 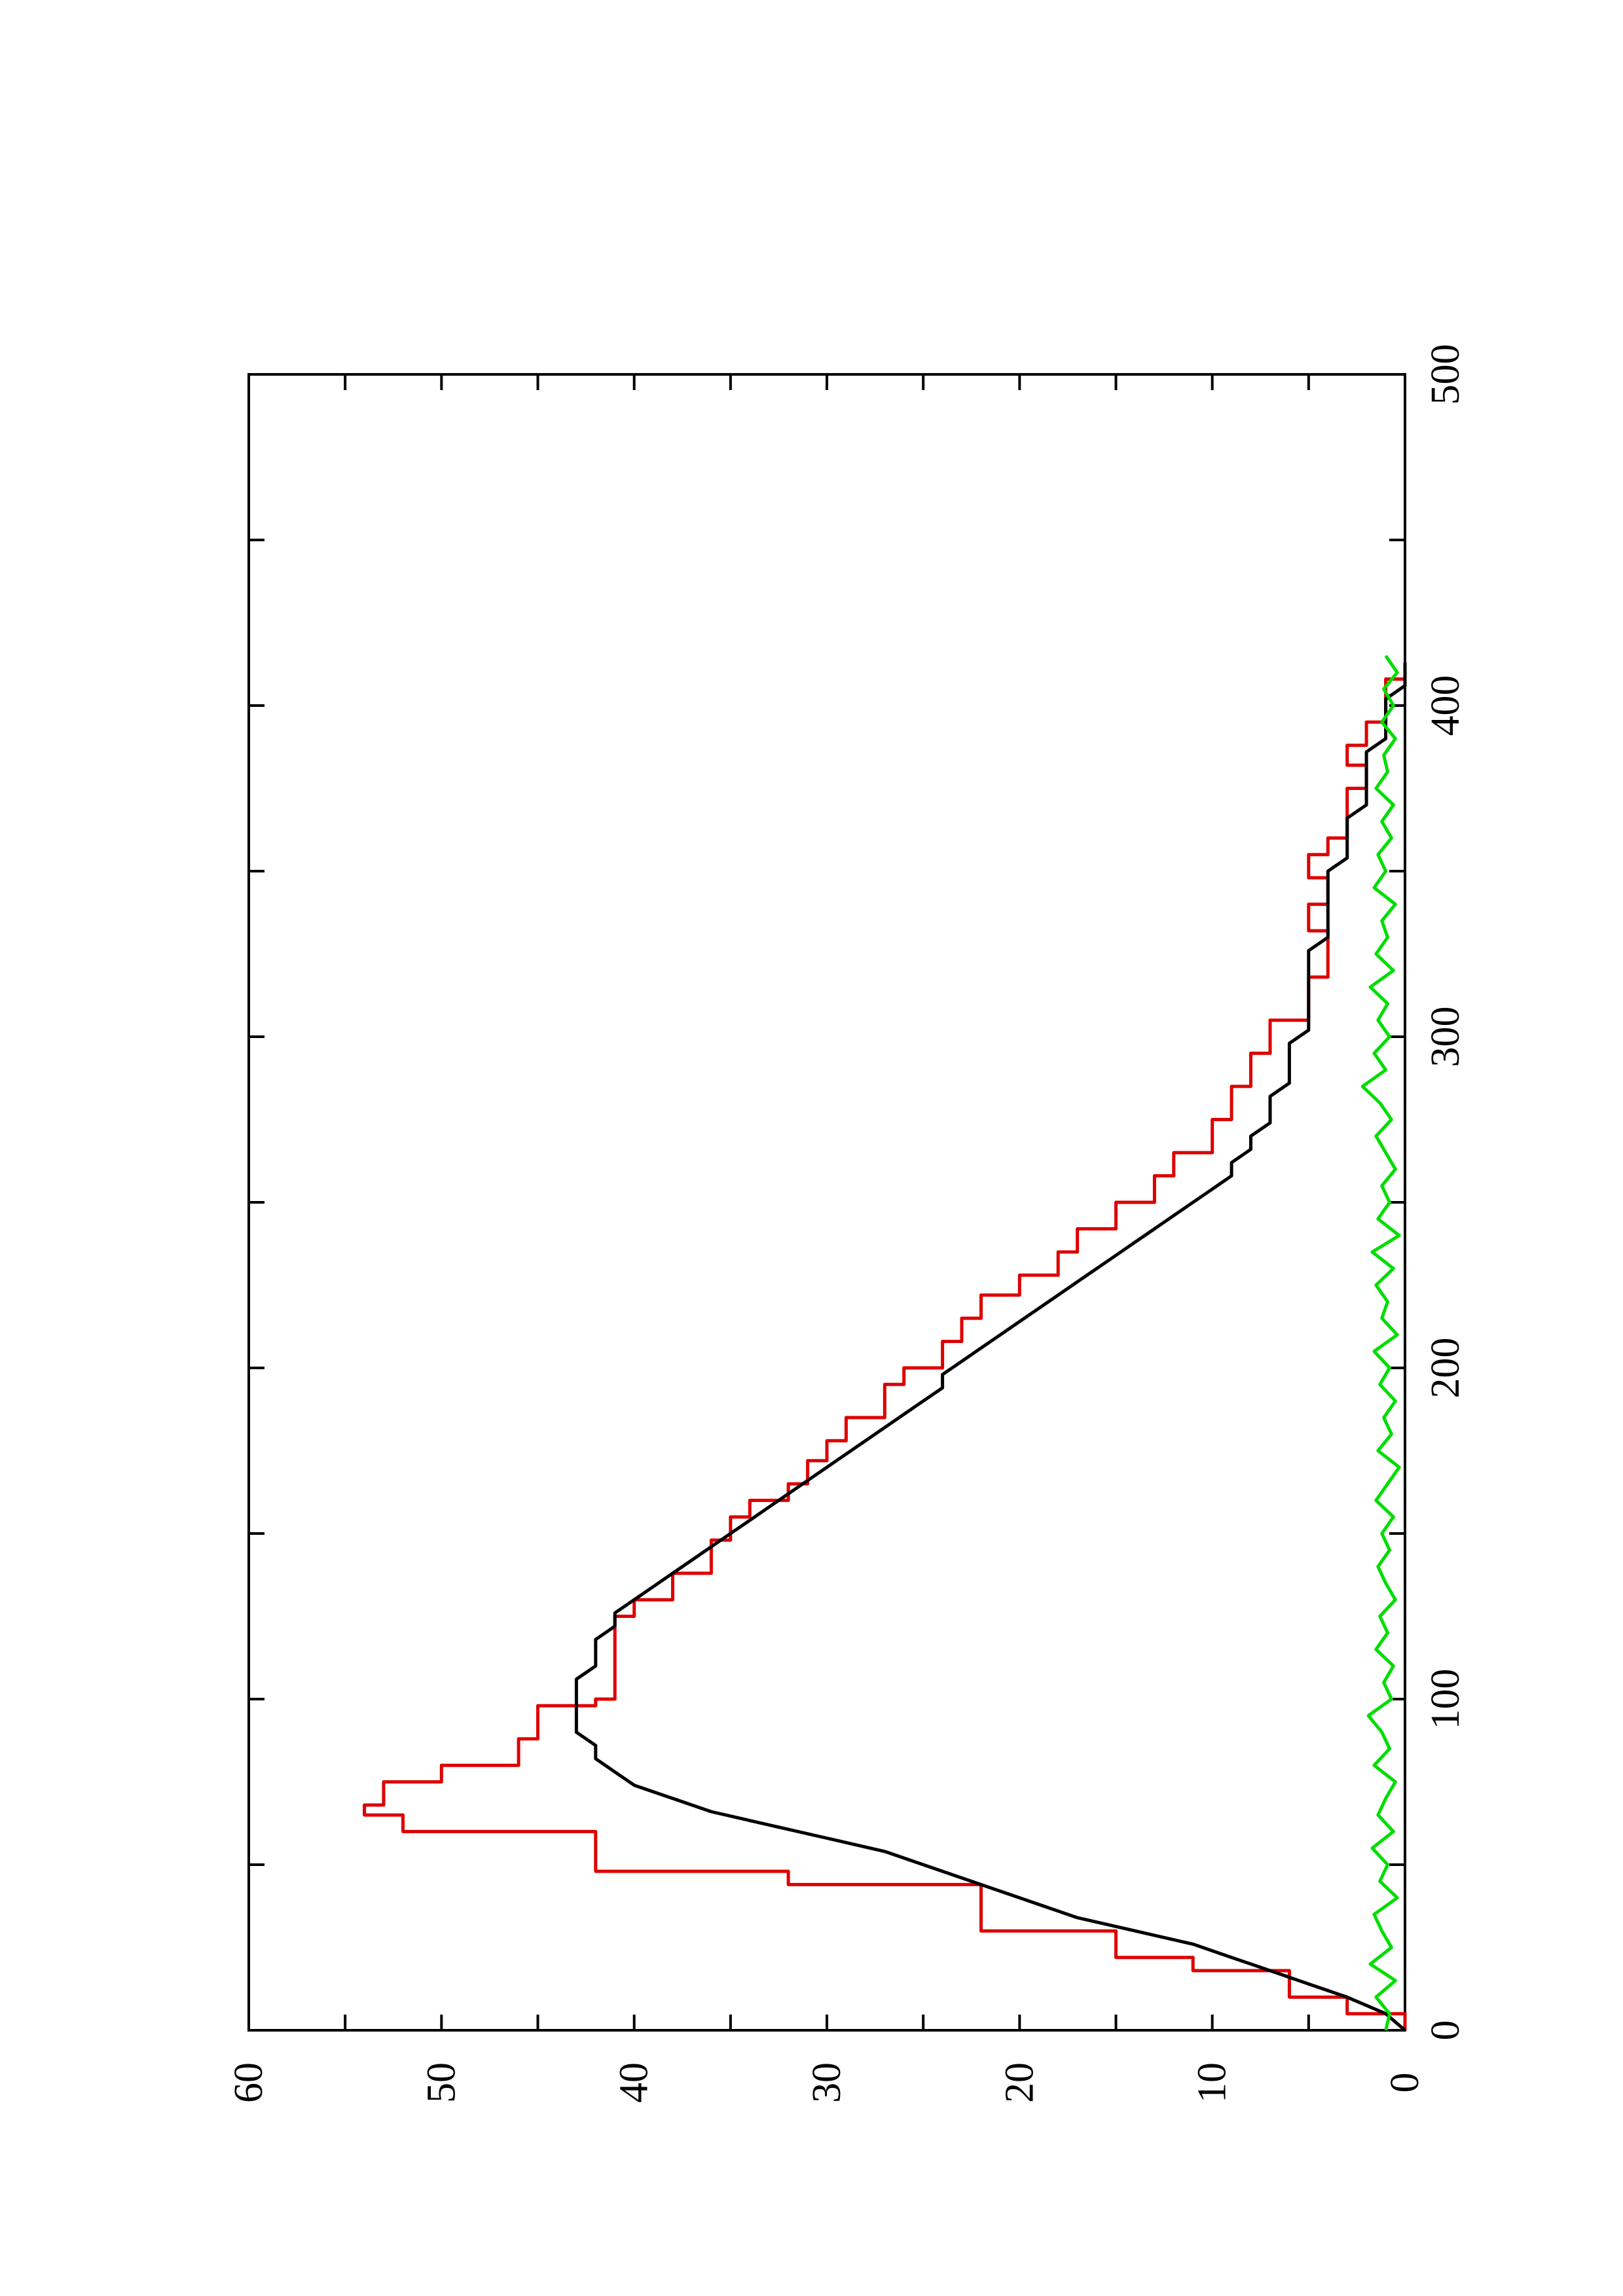 I want to click on y-tick-label: 20, so click(x=1019, y=2082).